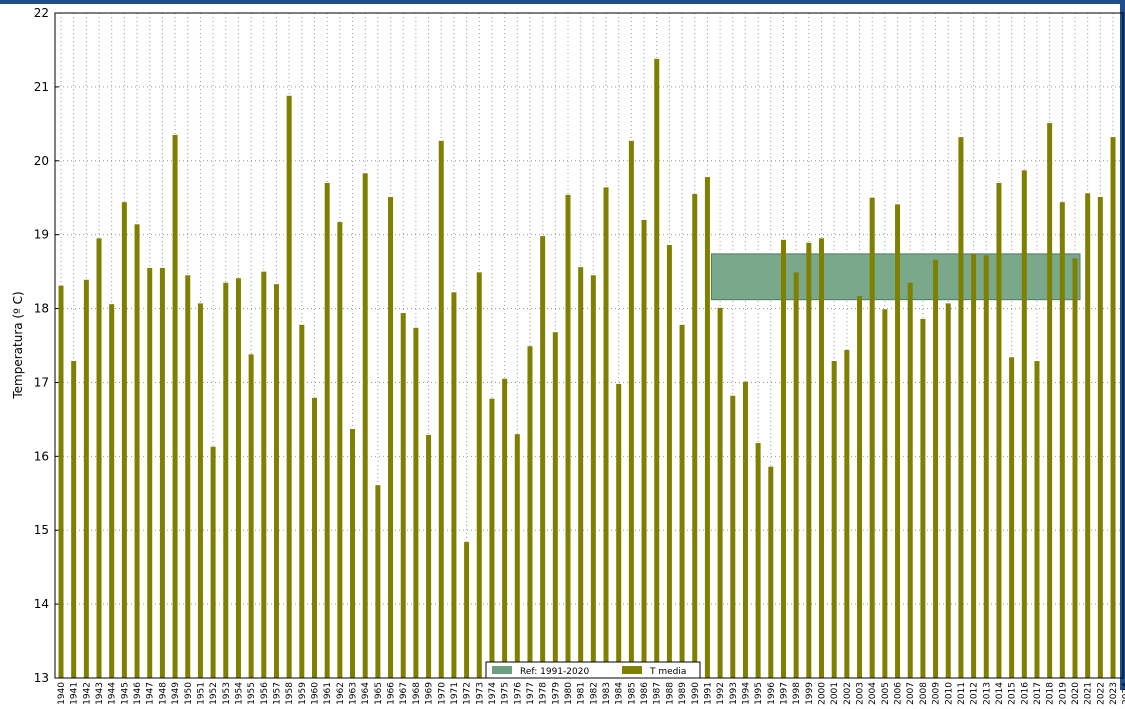  I want to click on x-tick-label: 1998, so click(797, 693).